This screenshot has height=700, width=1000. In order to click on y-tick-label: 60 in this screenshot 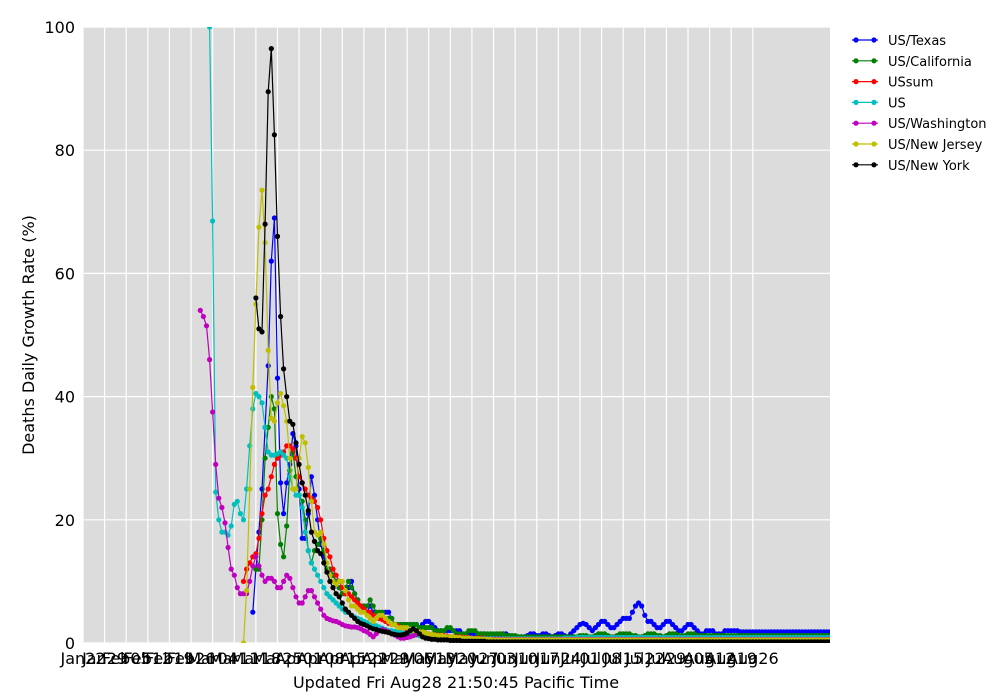, I will do `click(65, 273)`.